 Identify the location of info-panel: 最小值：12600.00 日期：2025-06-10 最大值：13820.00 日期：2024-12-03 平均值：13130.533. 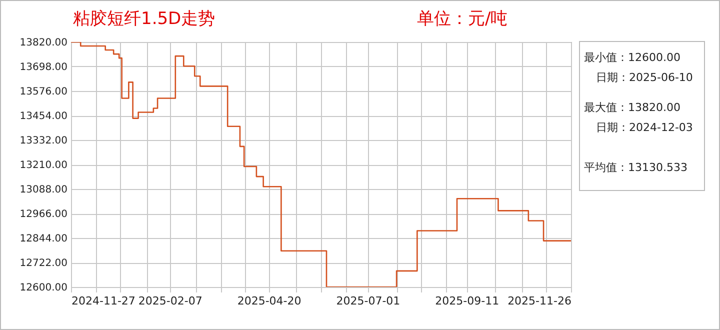
(642, 116).